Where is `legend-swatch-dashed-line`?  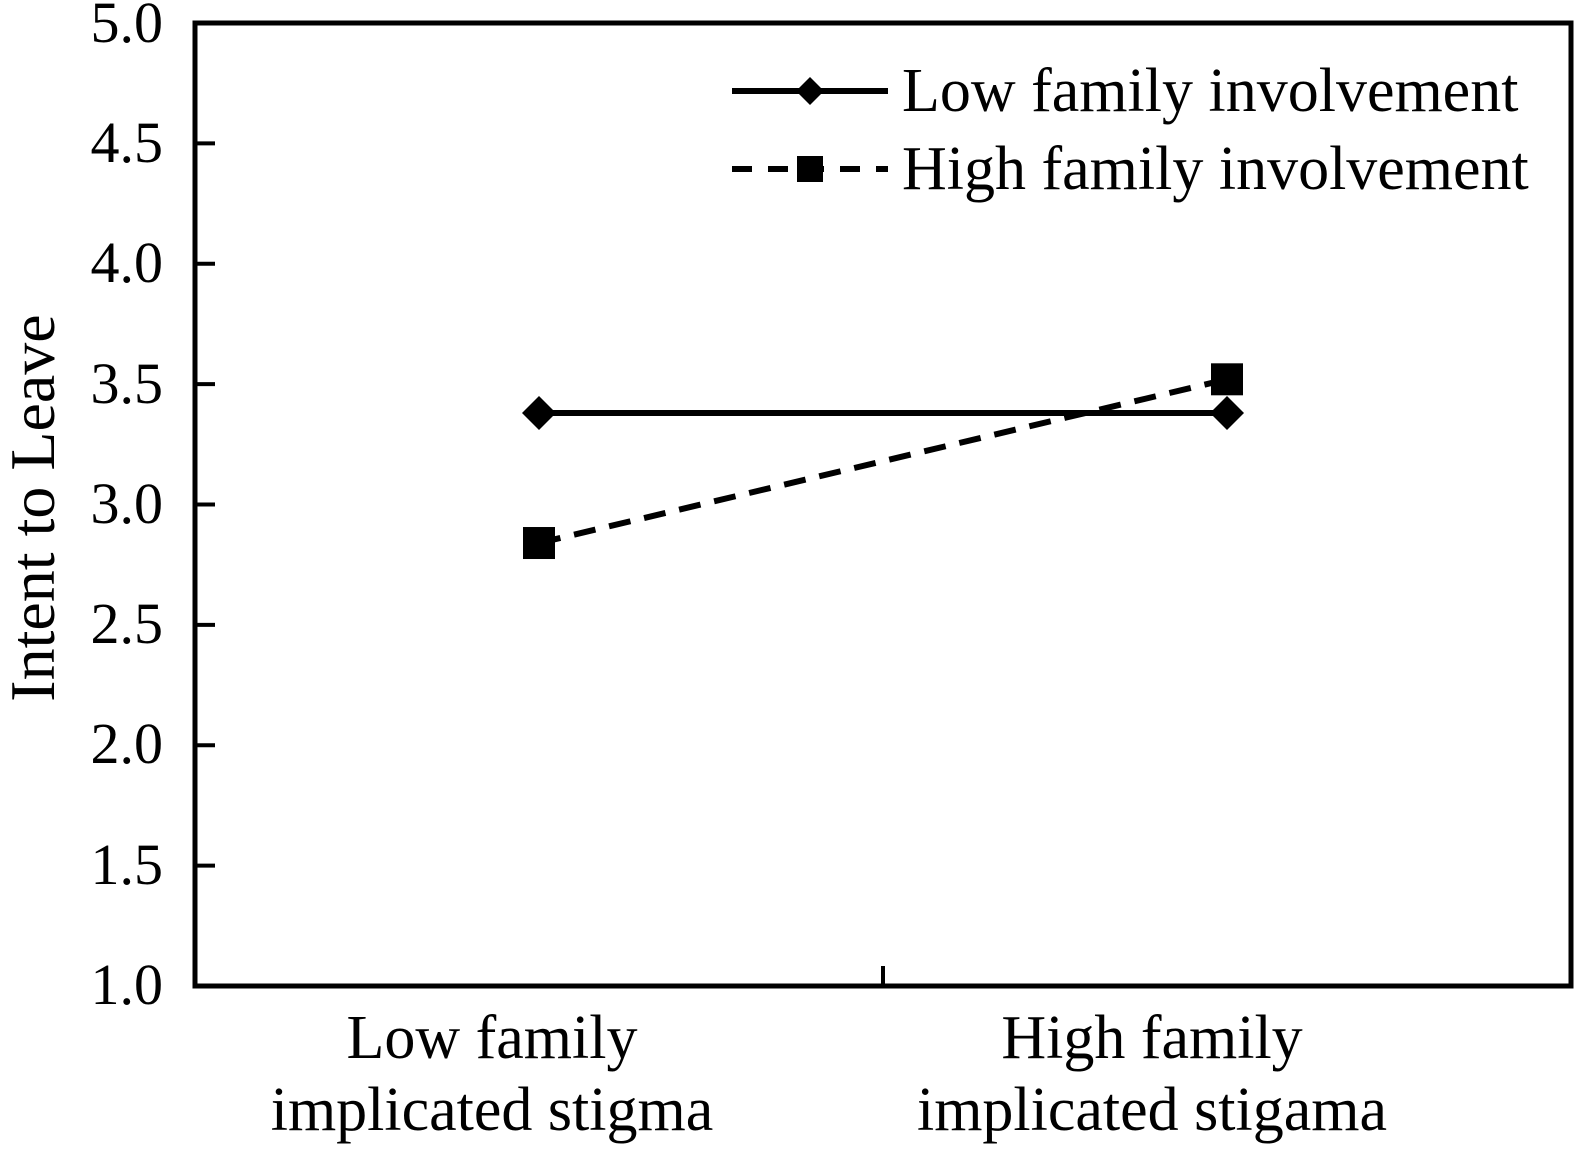
legend-swatch-dashed-line is located at coordinates (810, 169).